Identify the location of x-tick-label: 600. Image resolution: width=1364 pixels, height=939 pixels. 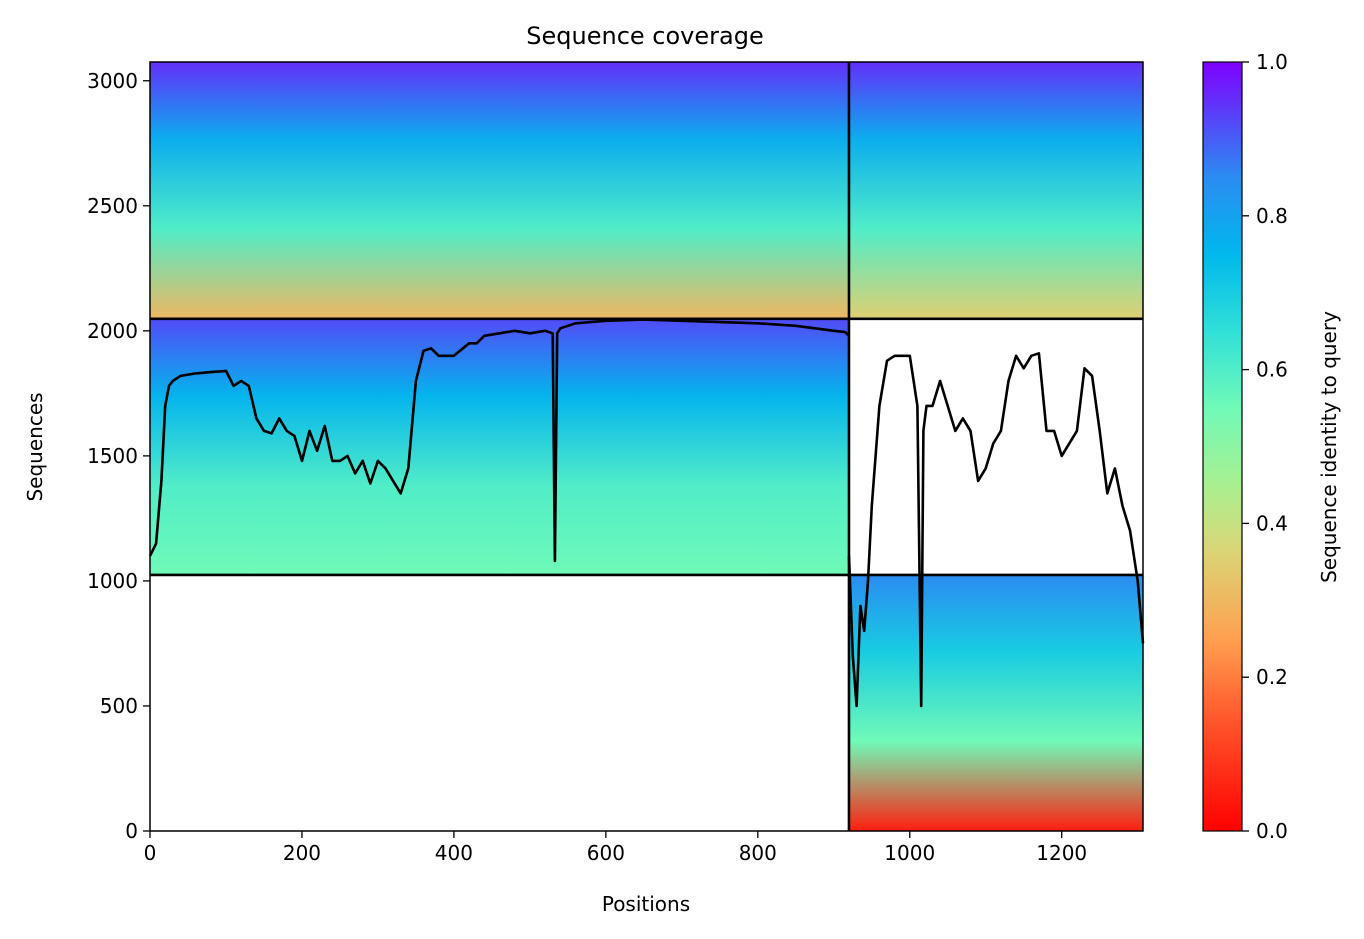
(606, 853).